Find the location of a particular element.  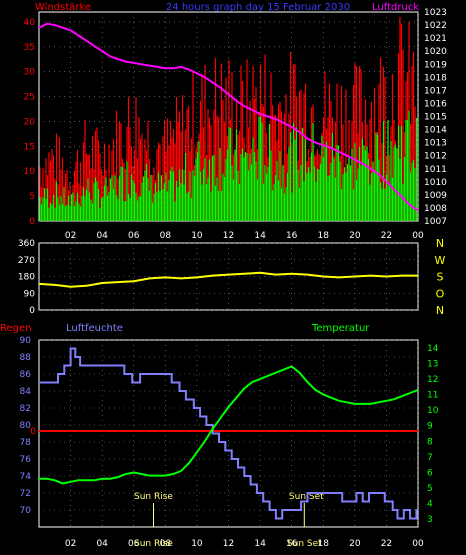

humidity-y-tick-label: 90 is located at coordinates (26, 341).